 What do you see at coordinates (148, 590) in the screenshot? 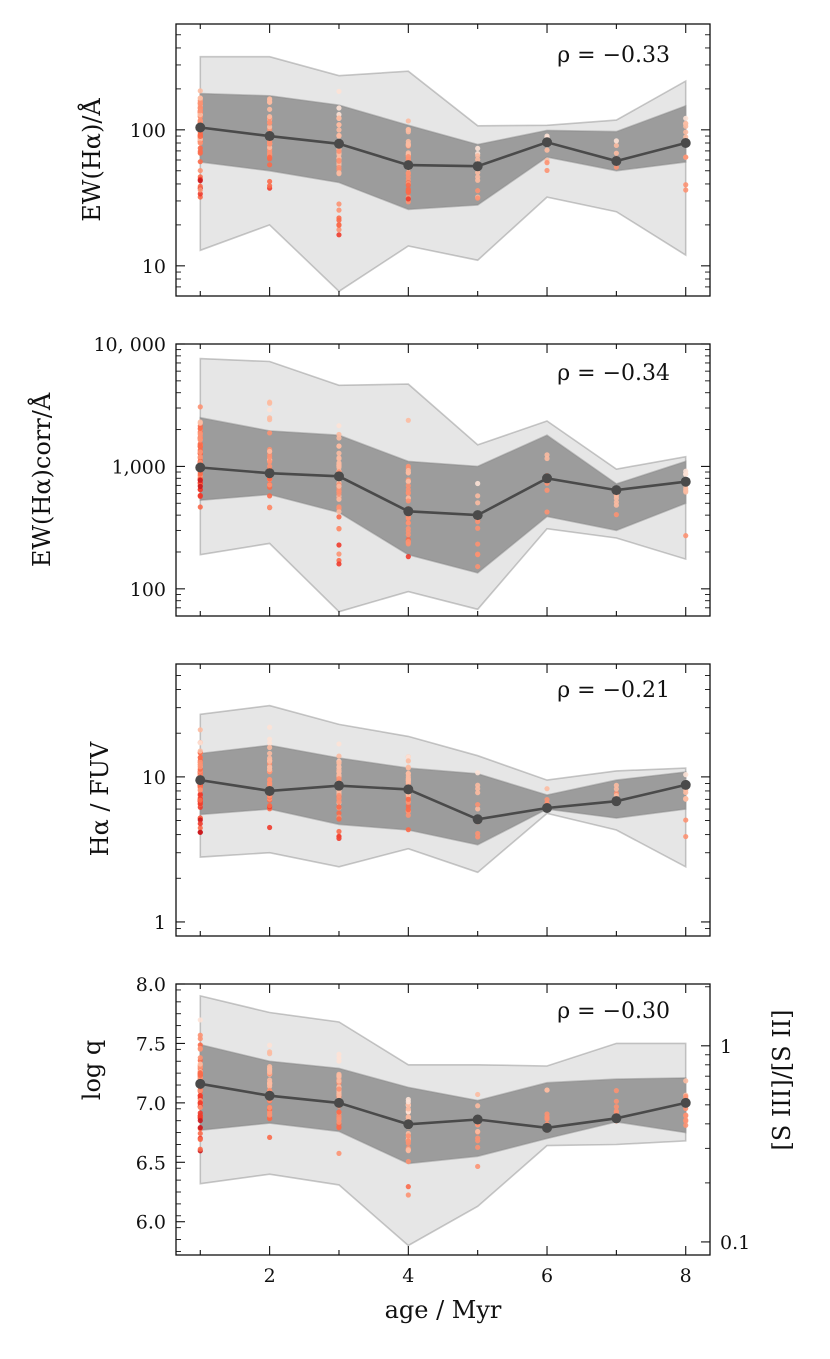
I see `ytick-label-ew-ha-corr: 100` at bounding box center [148, 590].